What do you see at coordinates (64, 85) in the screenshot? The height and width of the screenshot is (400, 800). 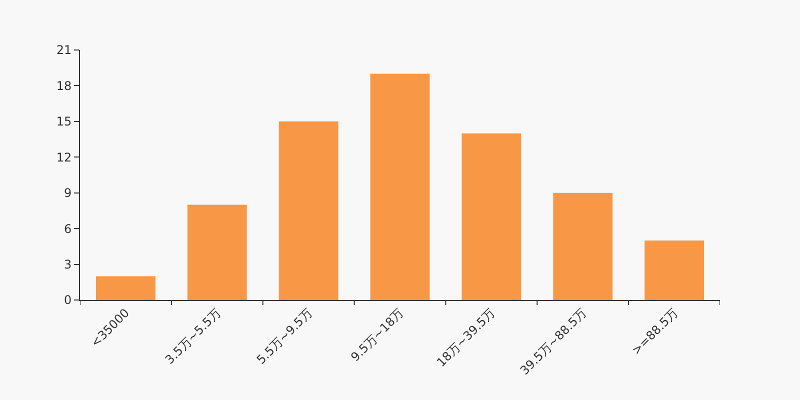 I see `y-tick-label: 18` at bounding box center [64, 85].